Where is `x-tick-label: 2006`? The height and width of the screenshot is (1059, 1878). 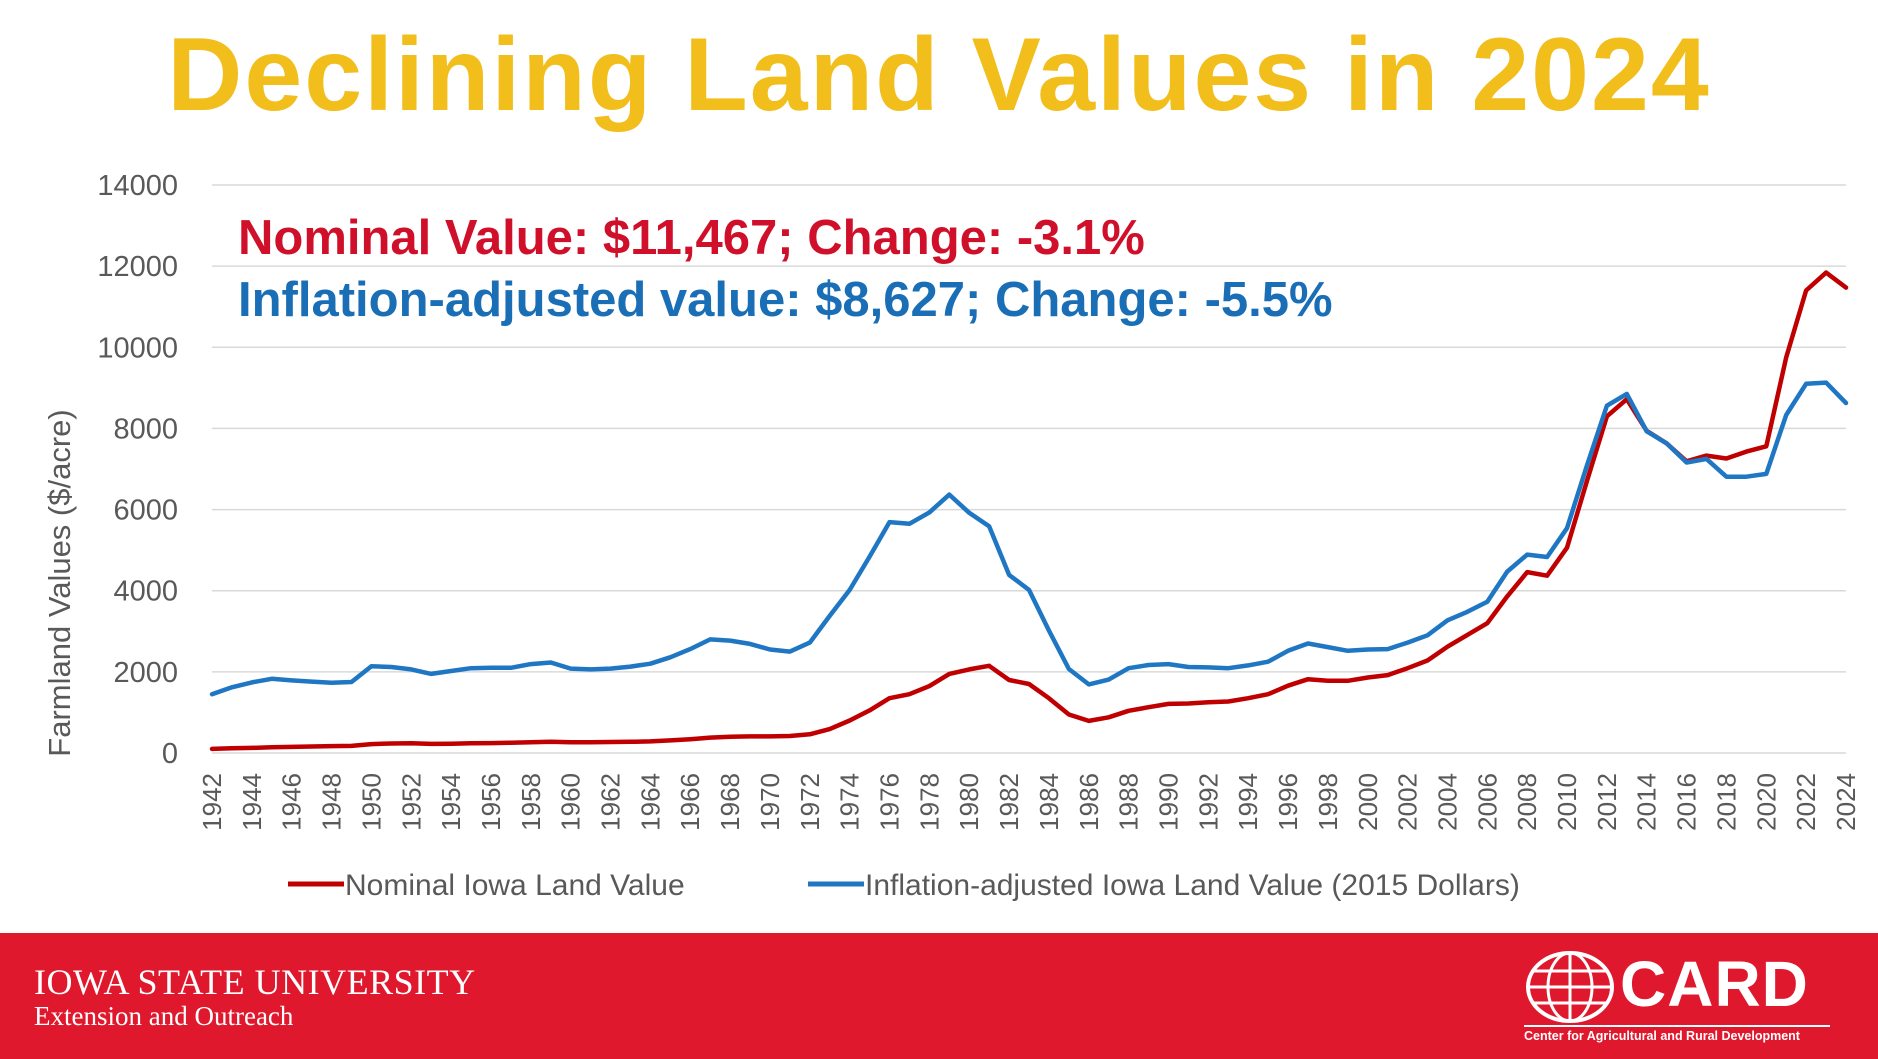
x-tick-label: 2006 is located at coordinates (1487, 802).